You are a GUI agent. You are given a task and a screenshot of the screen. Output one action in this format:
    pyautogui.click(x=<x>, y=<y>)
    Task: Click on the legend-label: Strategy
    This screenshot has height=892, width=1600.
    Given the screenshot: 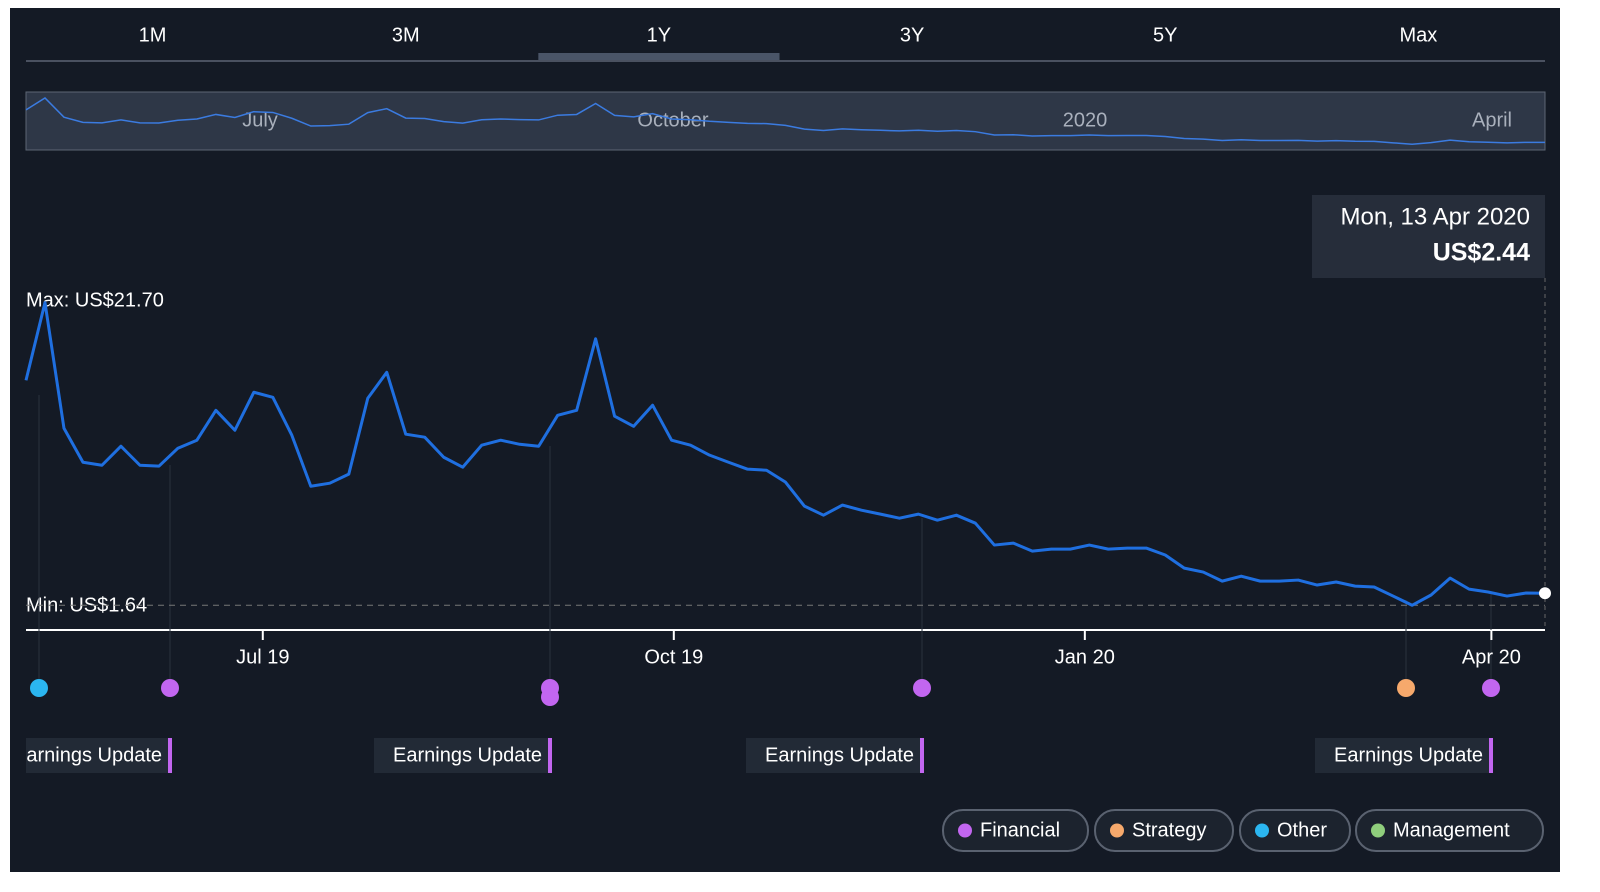 What is the action you would take?
    pyautogui.click(x=1169, y=830)
    